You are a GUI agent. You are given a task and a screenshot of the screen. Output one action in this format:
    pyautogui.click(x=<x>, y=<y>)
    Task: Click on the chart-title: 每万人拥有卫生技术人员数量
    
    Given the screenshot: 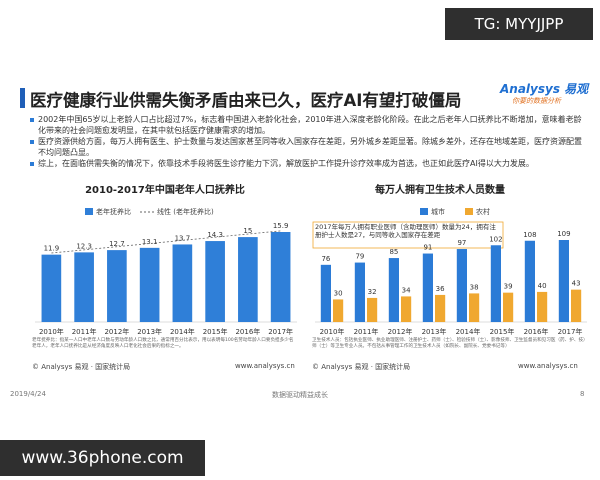 What is the action you would take?
    pyautogui.click(x=440, y=189)
    